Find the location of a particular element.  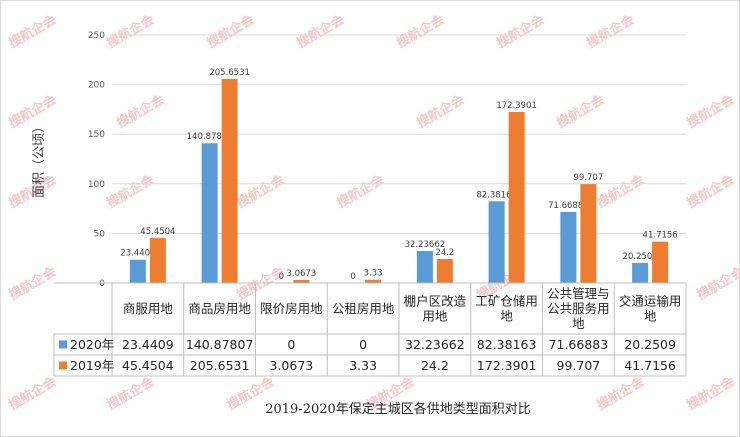

y-tick-label: 150 is located at coordinates (96, 135).